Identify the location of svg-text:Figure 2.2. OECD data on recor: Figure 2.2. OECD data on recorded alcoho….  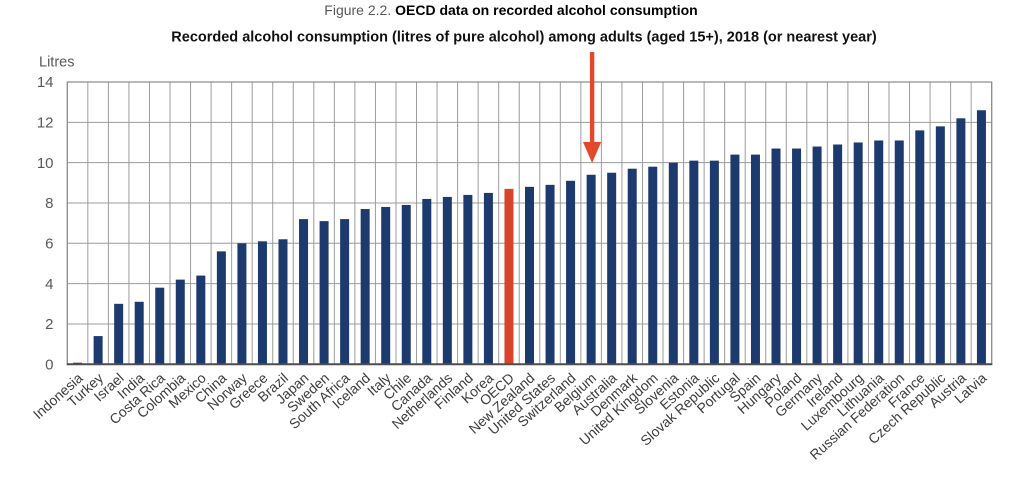
(510, 10).